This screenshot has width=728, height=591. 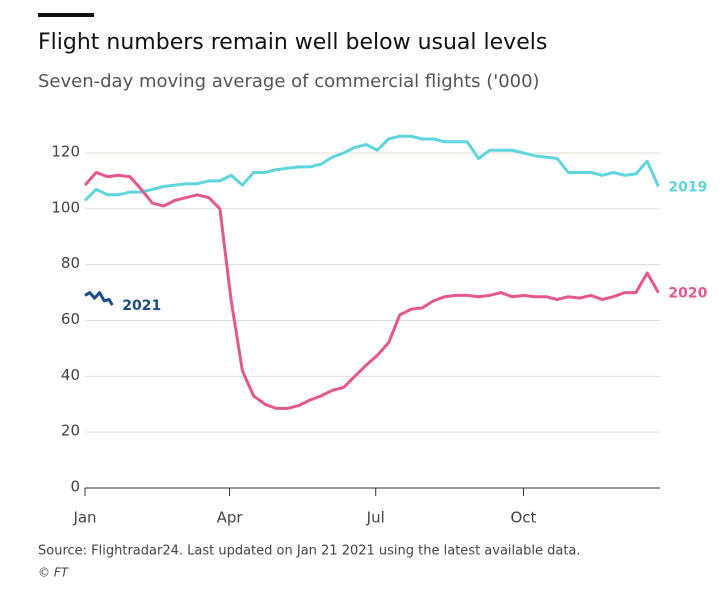 What do you see at coordinates (141, 306) in the screenshot?
I see `series-label: 2021` at bounding box center [141, 306].